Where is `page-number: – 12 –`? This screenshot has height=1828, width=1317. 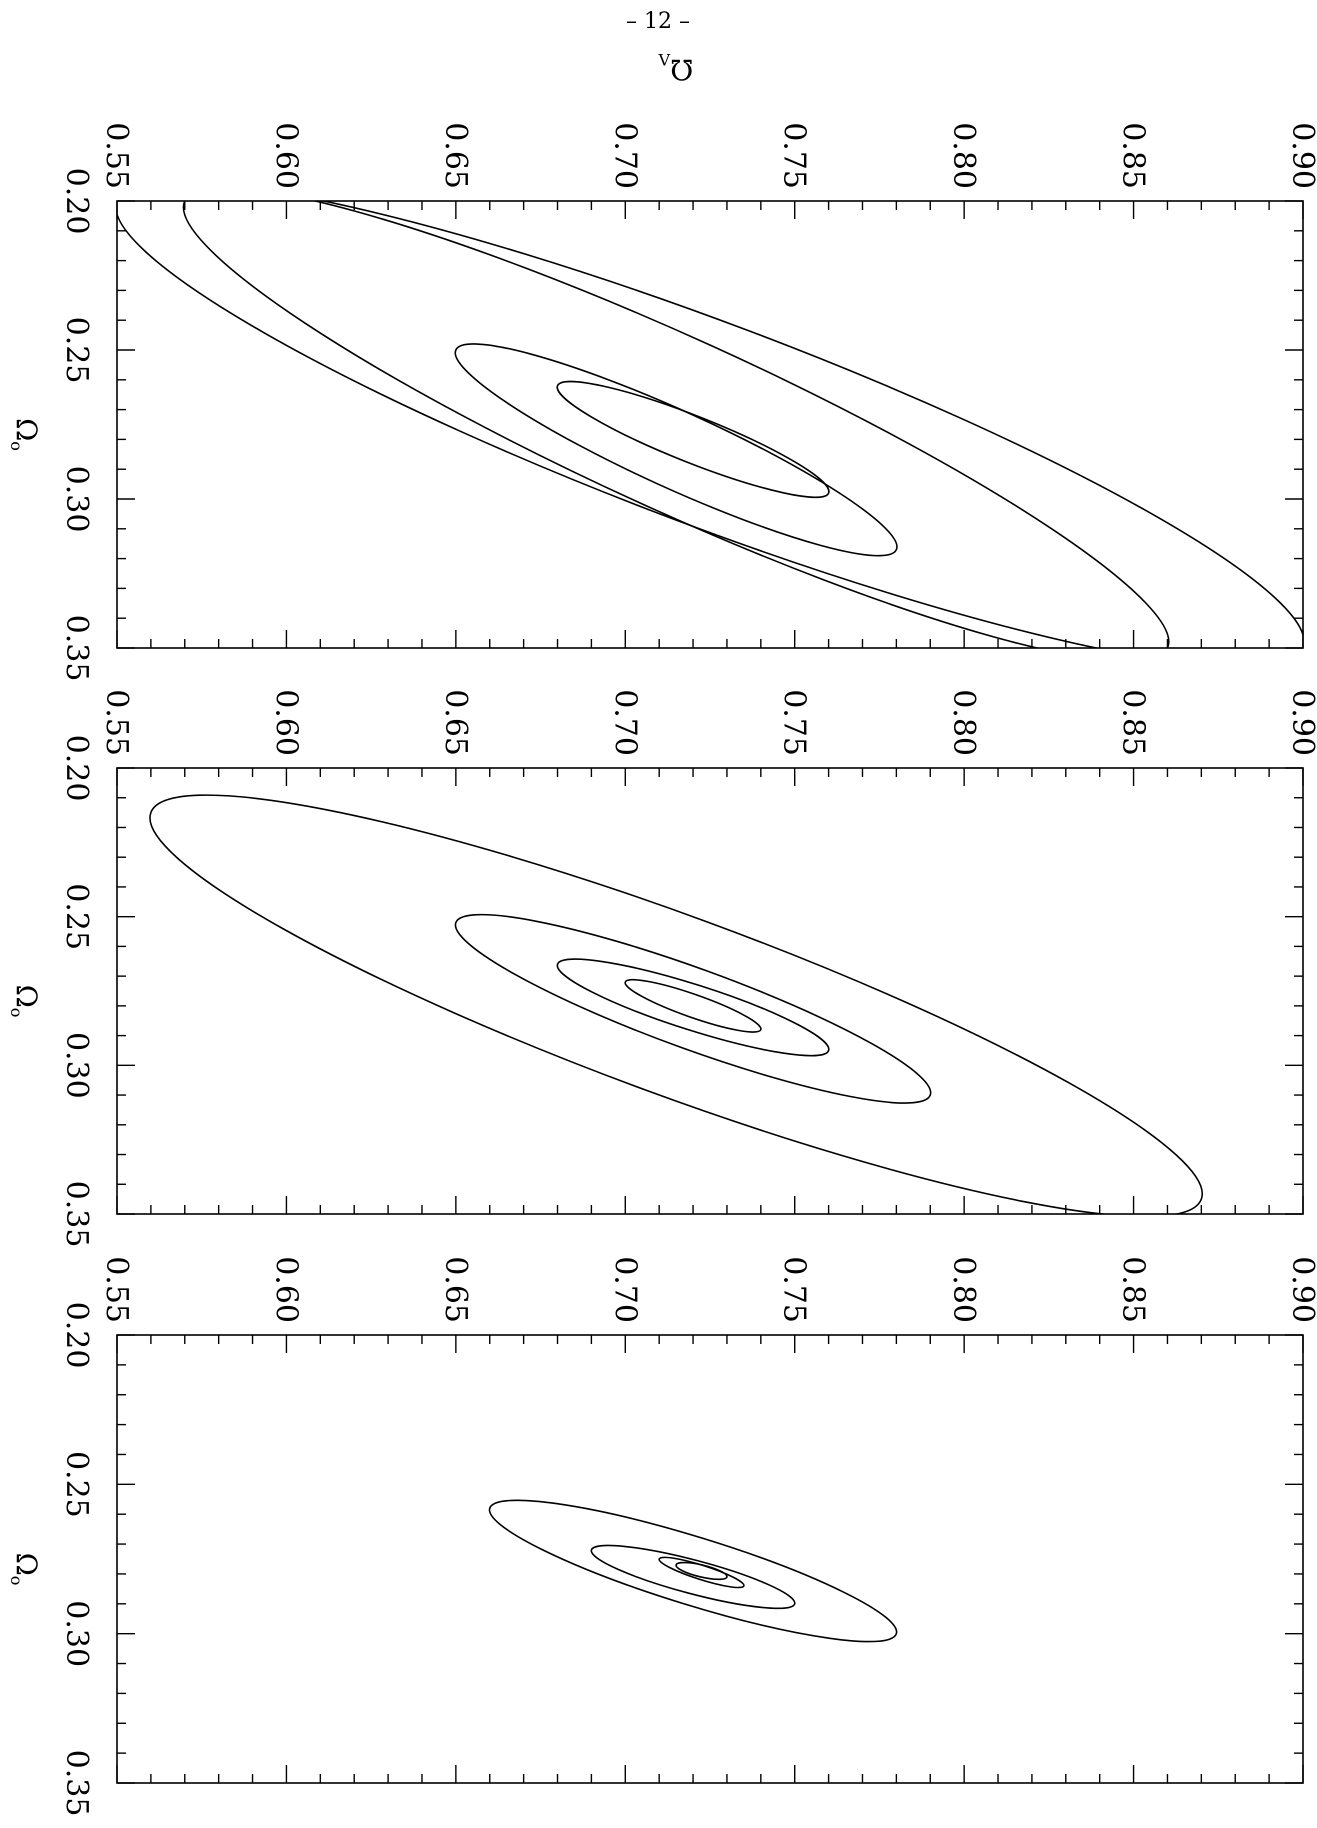
page-number: – 12 – is located at coordinates (658, 21).